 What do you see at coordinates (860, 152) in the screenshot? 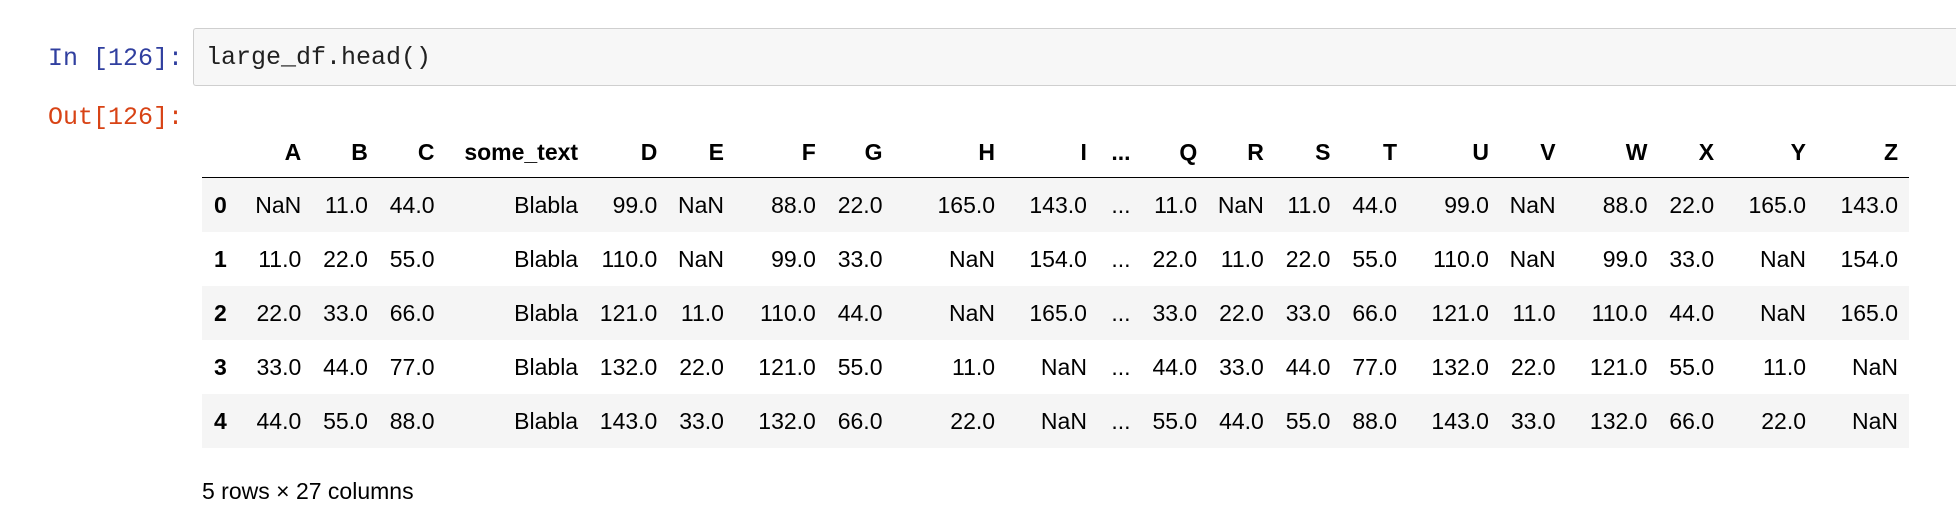
I see `column-header: G` at bounding box center [860, 152].